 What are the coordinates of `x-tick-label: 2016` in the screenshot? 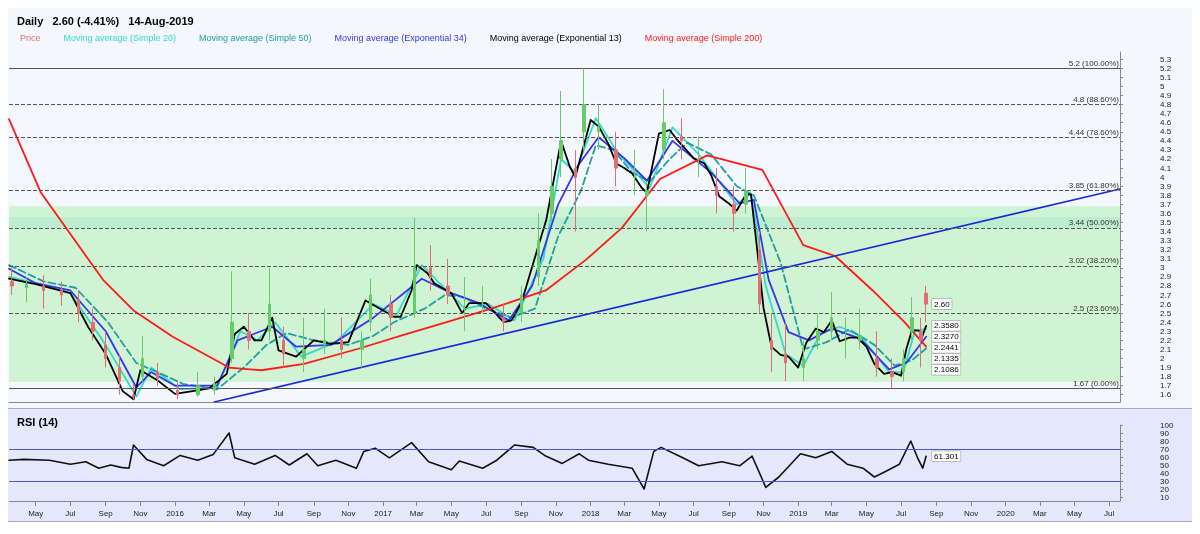 It's located at (175, 513).